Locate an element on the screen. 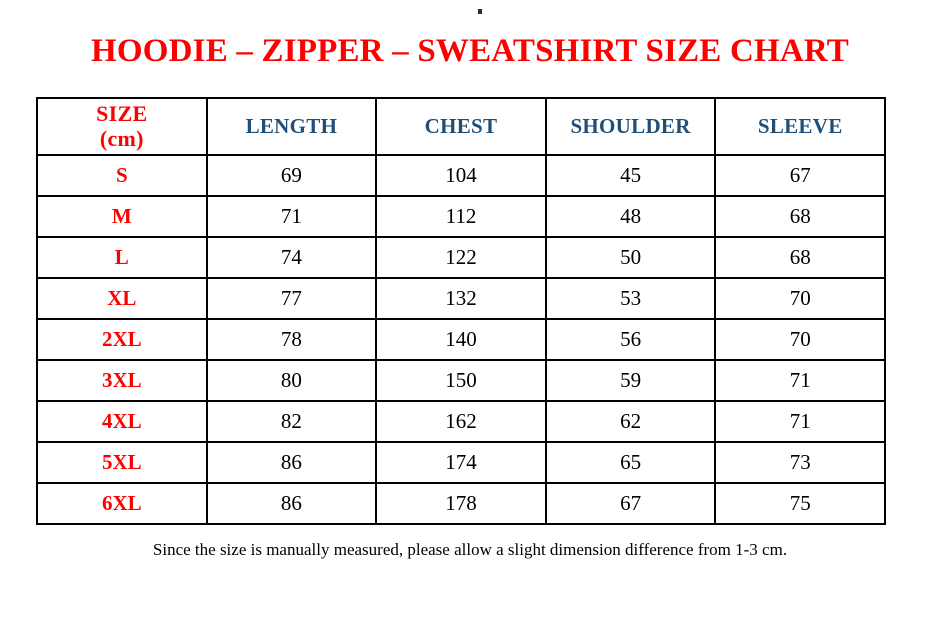  sleeve-value-cell: 67 is located at coordinates (800, 175).